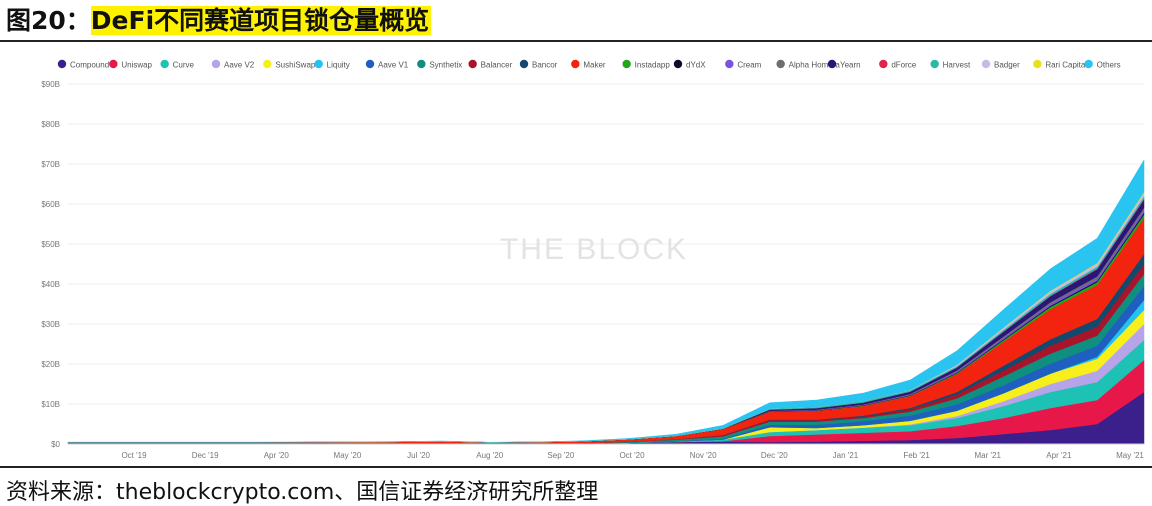 Image resolution: width=1152 pixels, height=506 pixels. I want to click on y-tick-label-2: $20B, so click(50, 364).